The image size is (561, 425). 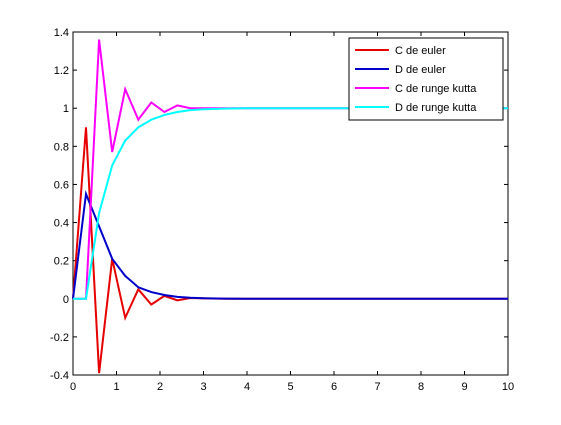 What do you see at coordinates (421, 387) in the screenshot?
I see `x-tick-label: 8` at bounding box center [421, 387].